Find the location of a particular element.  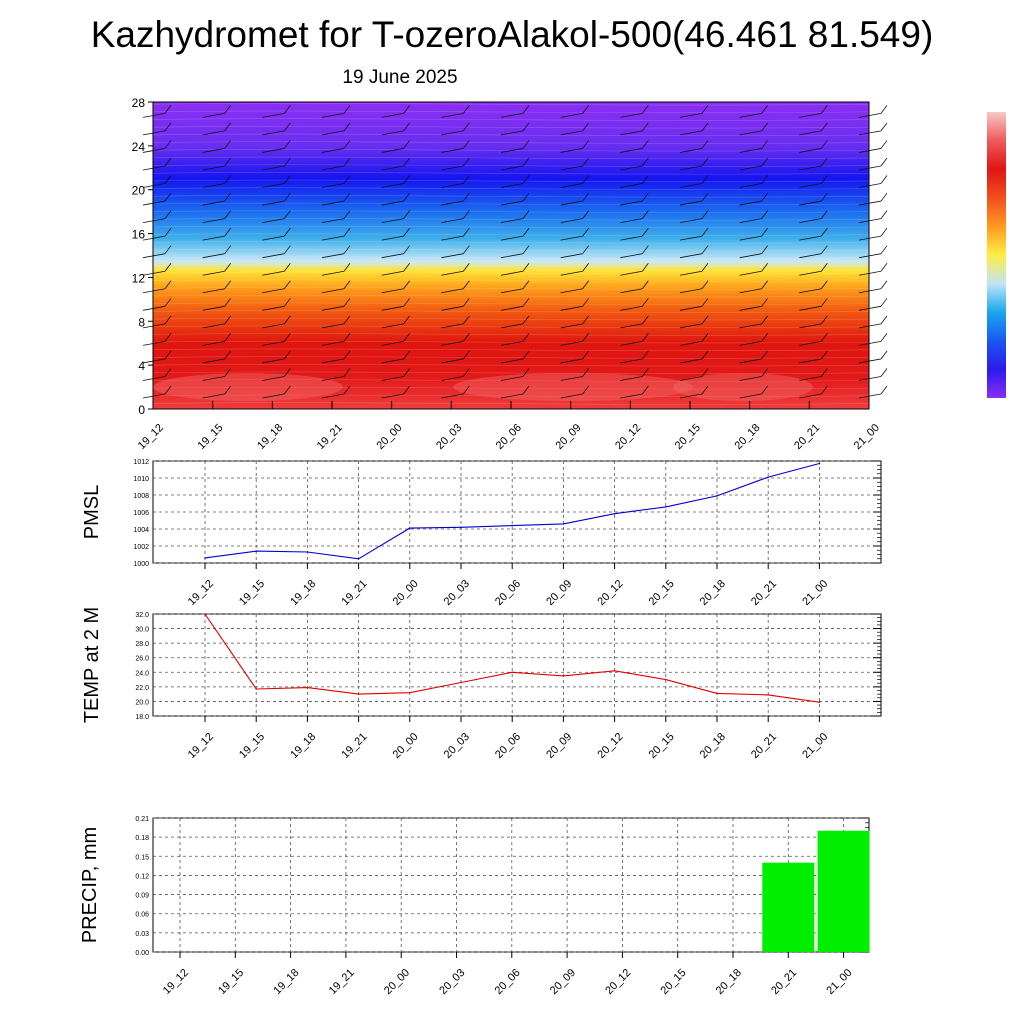

precip-axis-title: PRECIP, mm is located at coordinates (90, 885).